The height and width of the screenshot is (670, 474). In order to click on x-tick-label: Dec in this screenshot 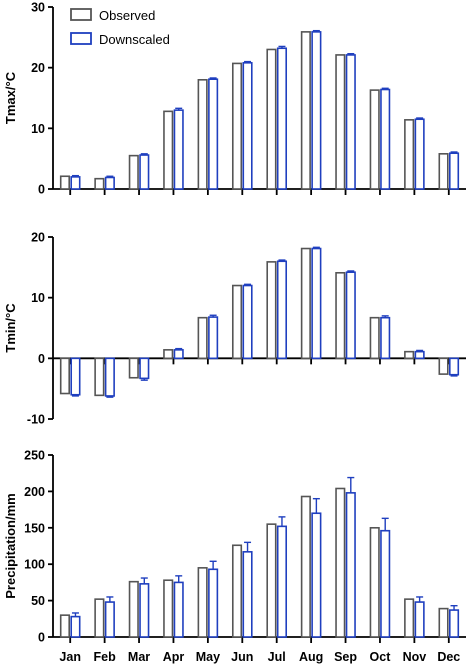, I will do `click(448, 657)`.